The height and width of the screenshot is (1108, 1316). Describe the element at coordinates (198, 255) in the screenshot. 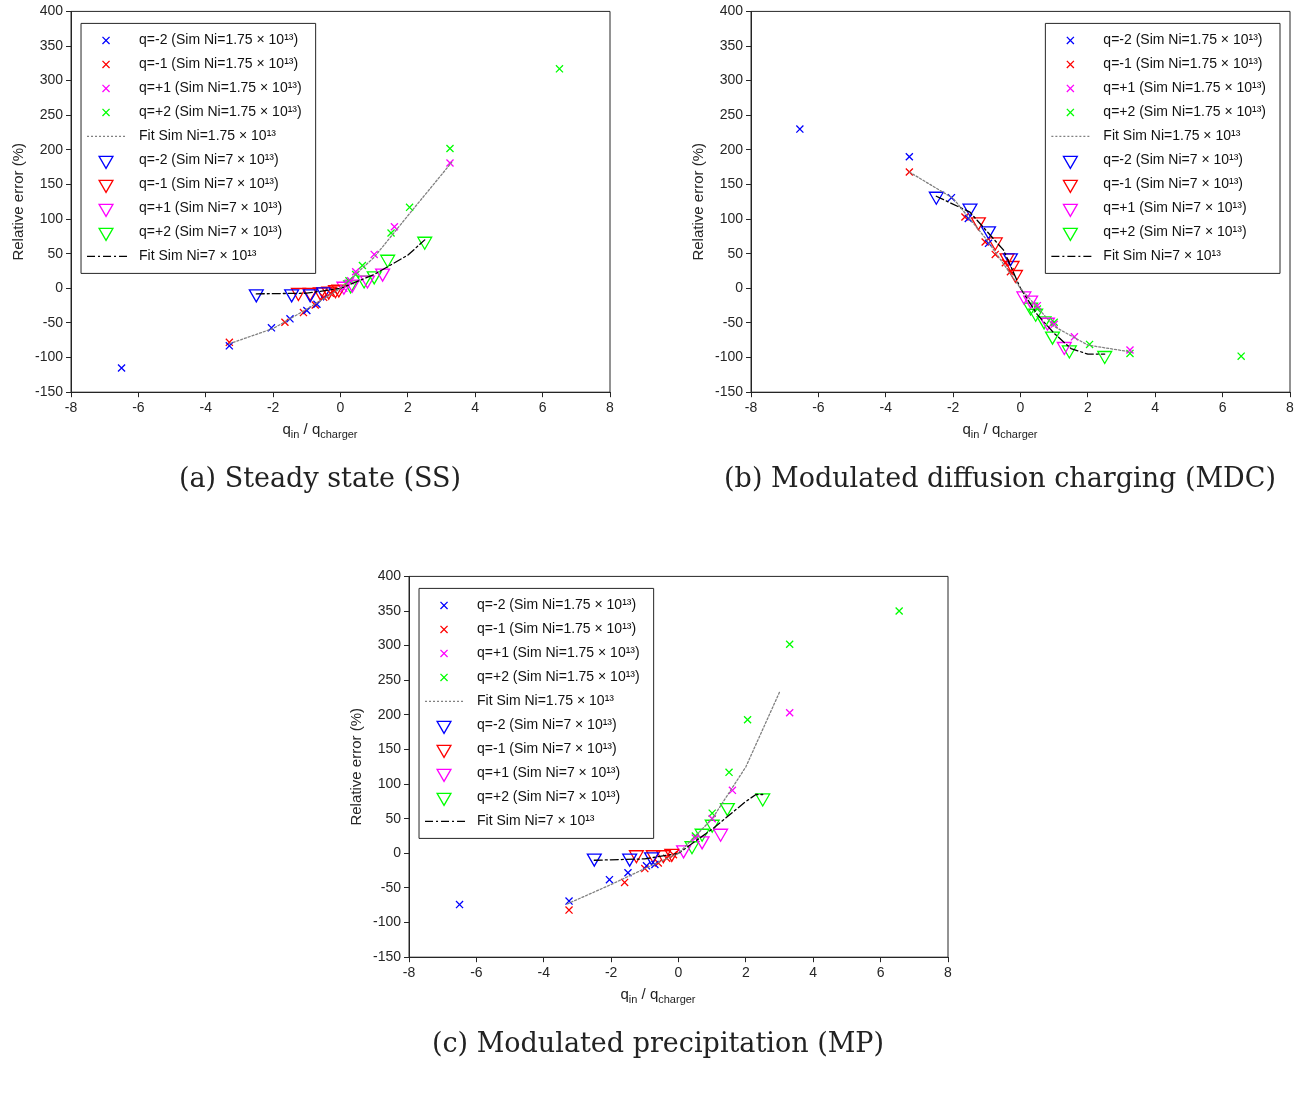

I see `legend-label: Fit Sim Ni=7 × 10¹³` at that location.